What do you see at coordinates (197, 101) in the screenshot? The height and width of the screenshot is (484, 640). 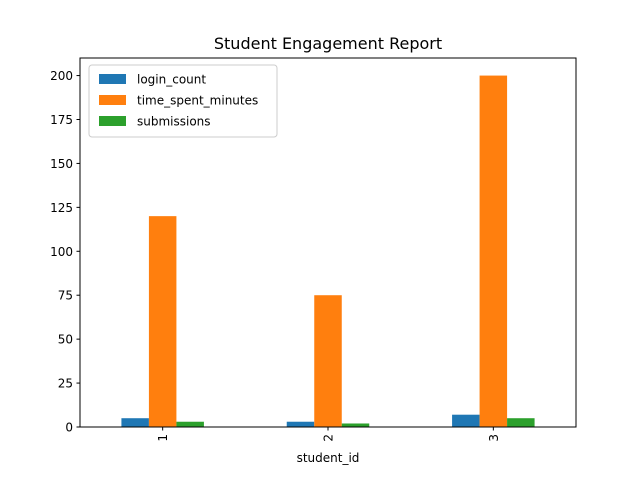 I see `legend-label-time_spent_minutes: time_spent_minutes` at bounding box center [197, 101].